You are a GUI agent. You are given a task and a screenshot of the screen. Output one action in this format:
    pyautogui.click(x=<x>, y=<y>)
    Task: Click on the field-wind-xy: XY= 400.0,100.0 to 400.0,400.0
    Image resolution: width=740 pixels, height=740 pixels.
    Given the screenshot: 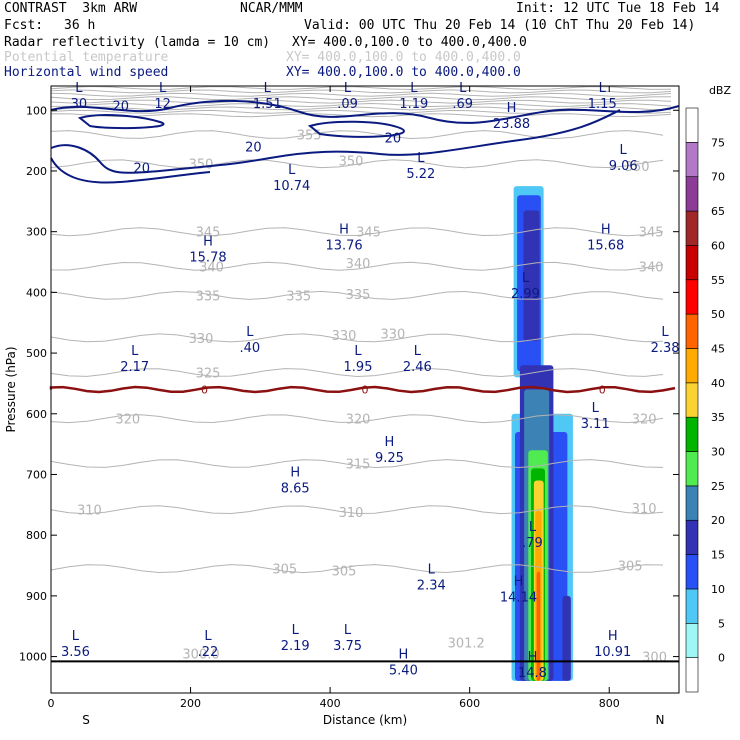 What is the action you would take?
    pyautogui.click(x=403, y=72)
    